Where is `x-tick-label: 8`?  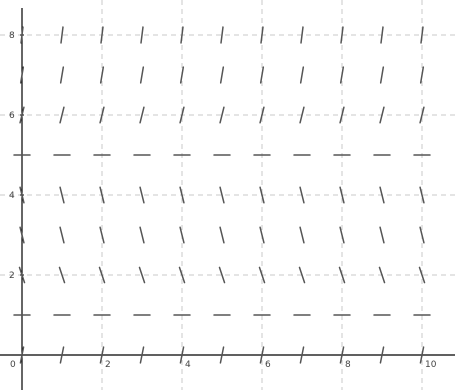 x-tick-label: 8 is located at coordinates (348, 365).